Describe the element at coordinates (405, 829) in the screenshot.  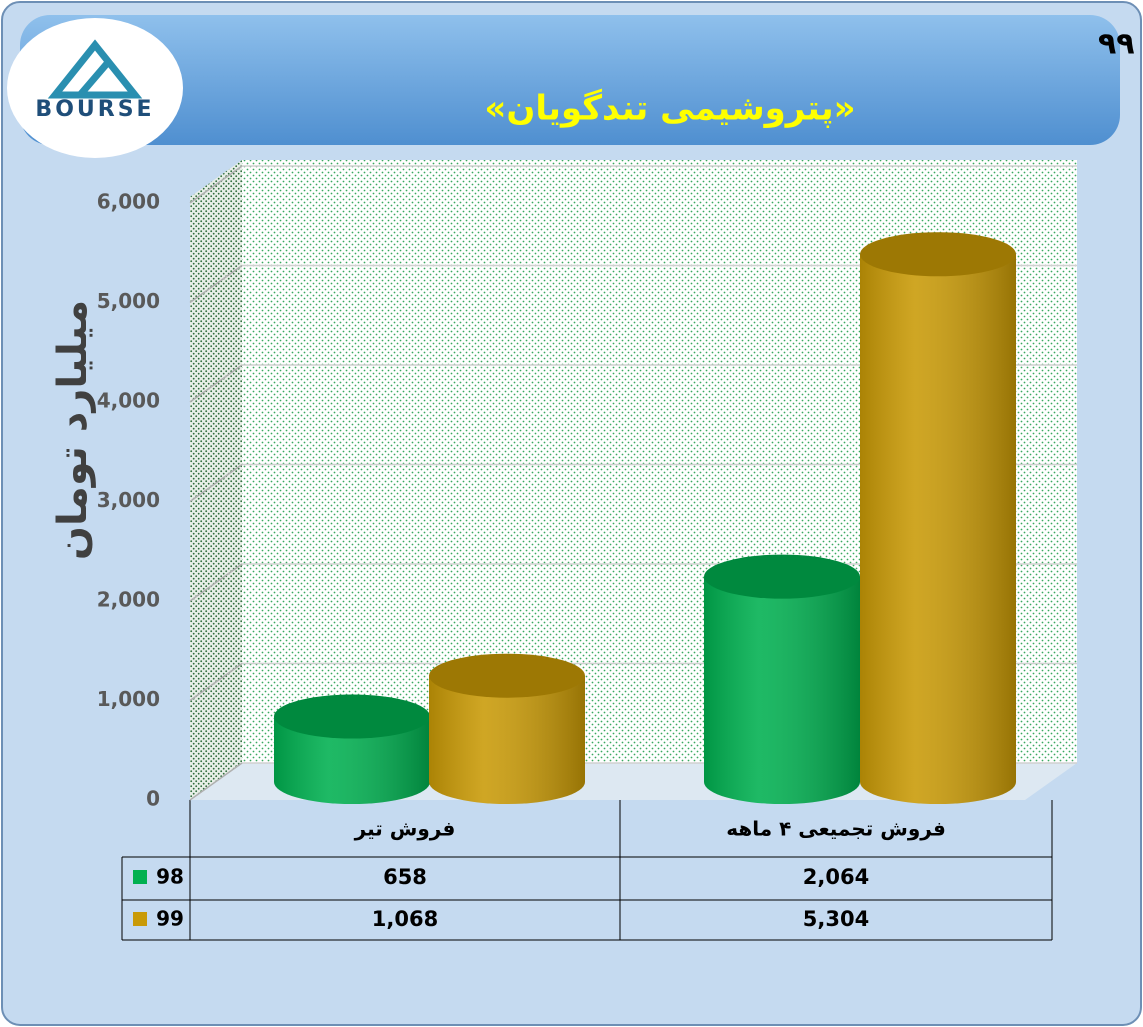
I see `x-tick-label: فروش تیر` at that location.